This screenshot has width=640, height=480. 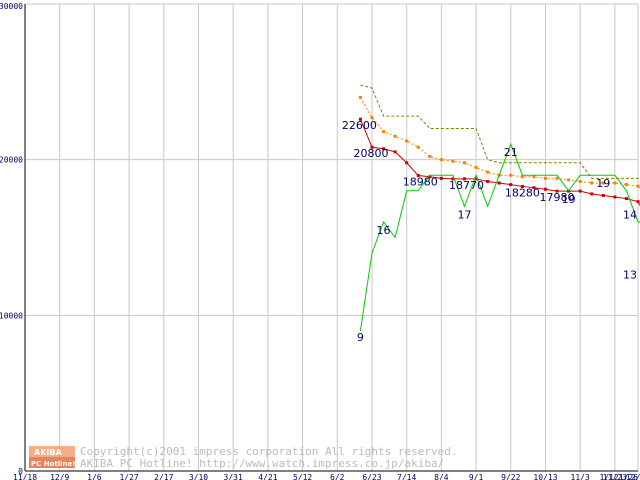 What do you see at coordinates (52, 462) in the screenshot?
I see `logo-bottom-box` at bounding box center [52, 462].